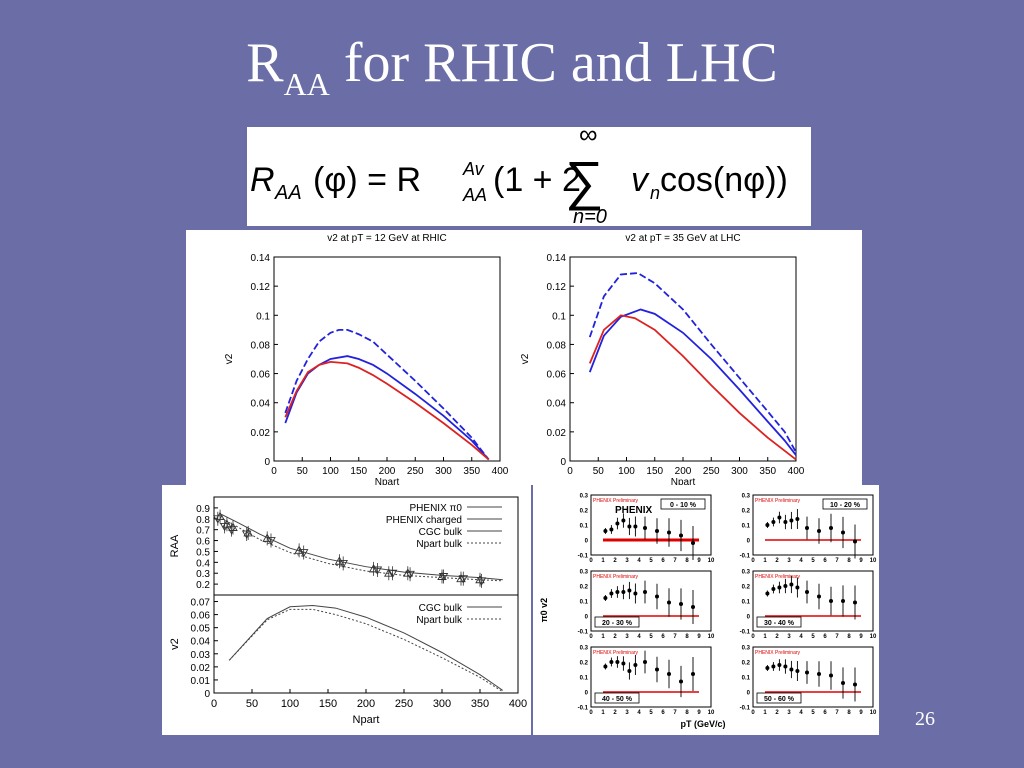  Describe the element at coordinates (749, 542) in the screenshot. I see `y-tick-label: 0` at that location.